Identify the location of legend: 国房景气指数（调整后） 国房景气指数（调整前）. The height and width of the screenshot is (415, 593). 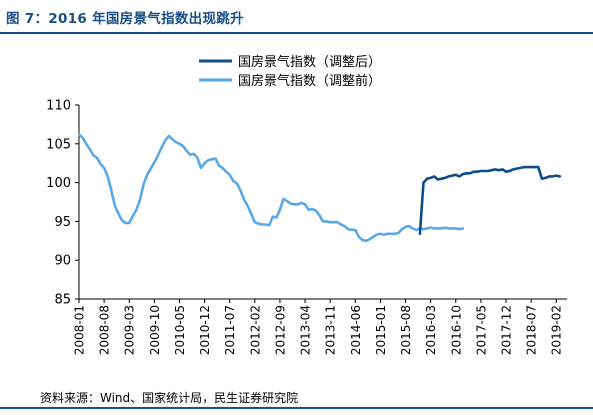
(290, 71).